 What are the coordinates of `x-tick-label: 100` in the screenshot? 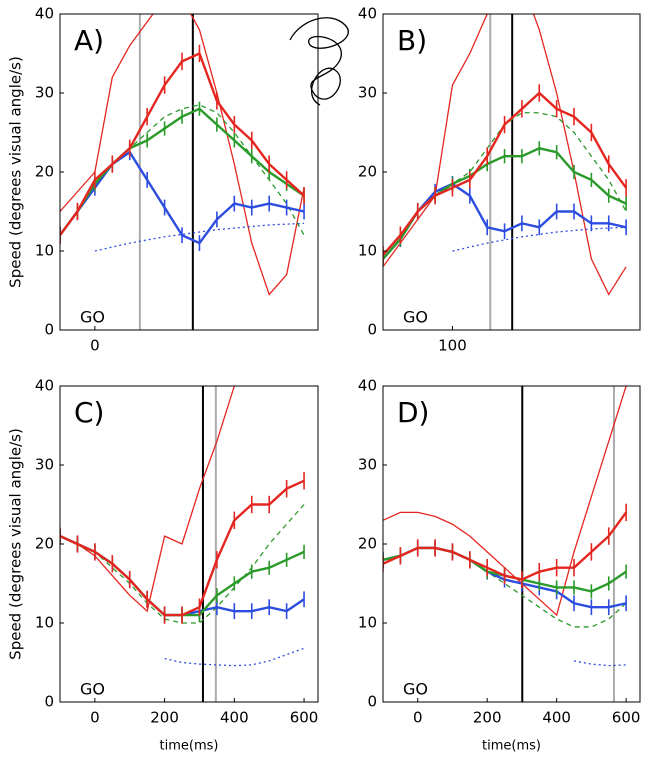 It's located at (452, 346).